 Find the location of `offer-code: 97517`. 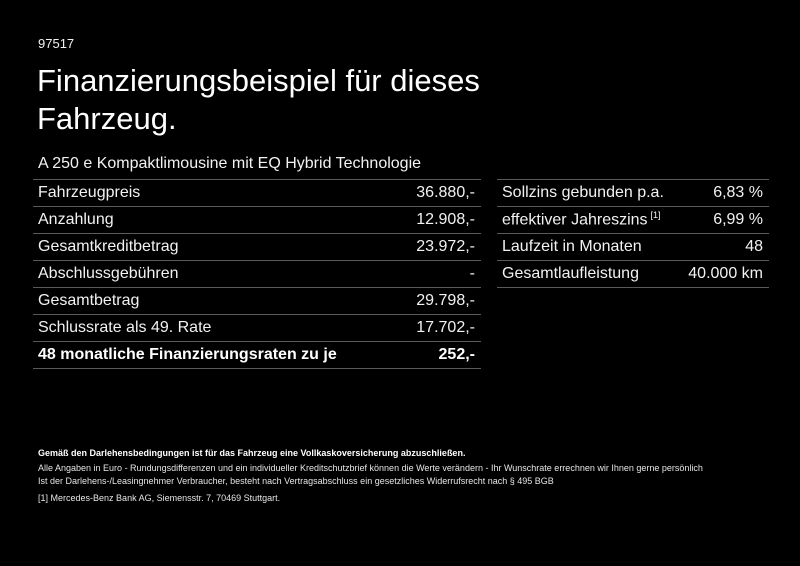

offer-code: 97517 is located at coordinates (56, 43).